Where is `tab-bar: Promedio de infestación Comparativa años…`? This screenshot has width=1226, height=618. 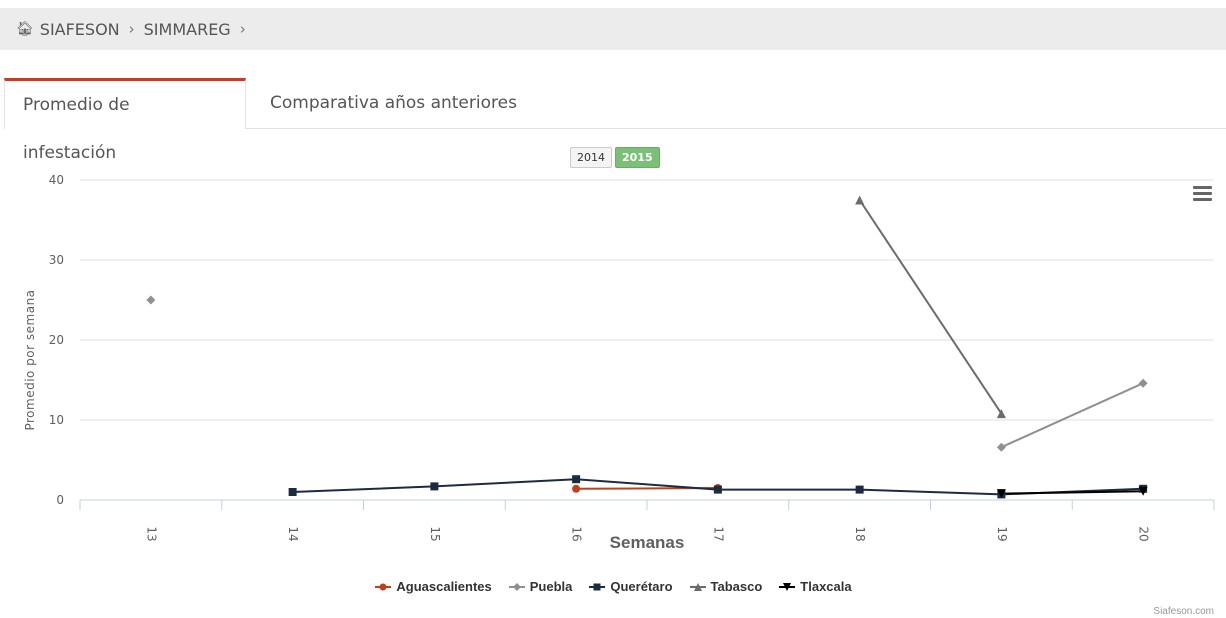
tab-bar: Promedio de infestación Comparativa años… is located at coordinates (615, 120).